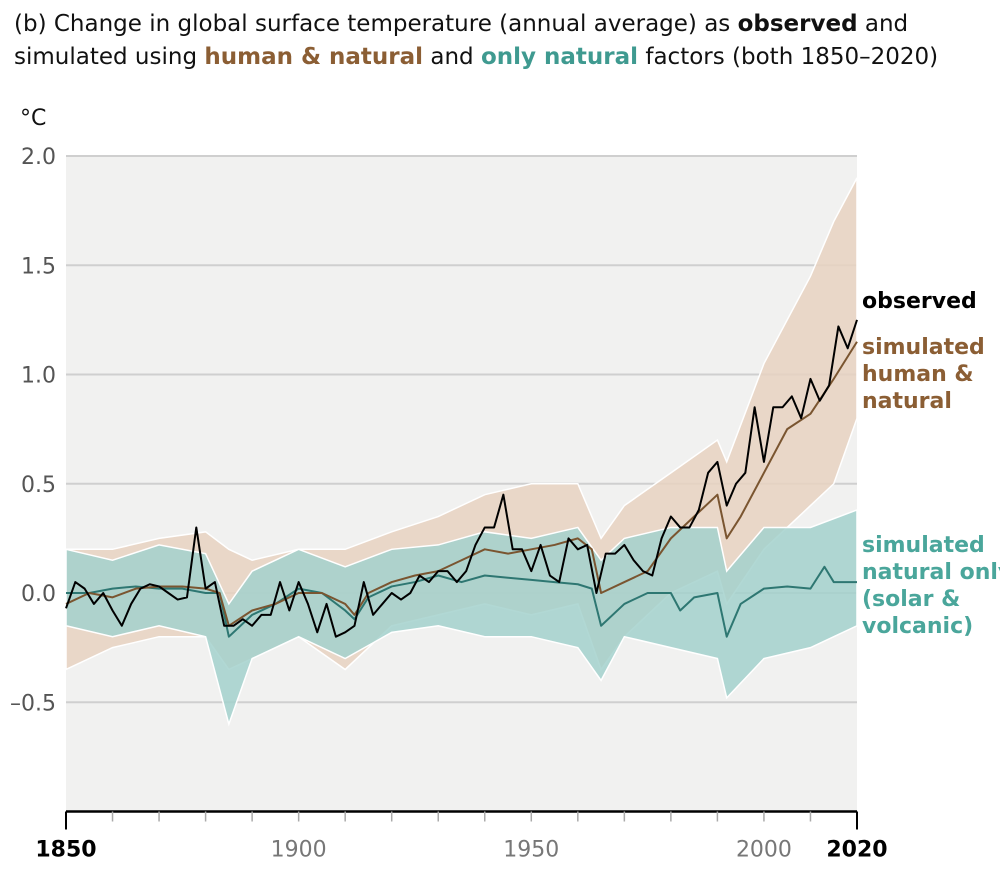 The height and width of the screenshot is (872, 1000). I want to click on title-only-natural: only natural, so click(559, 57).